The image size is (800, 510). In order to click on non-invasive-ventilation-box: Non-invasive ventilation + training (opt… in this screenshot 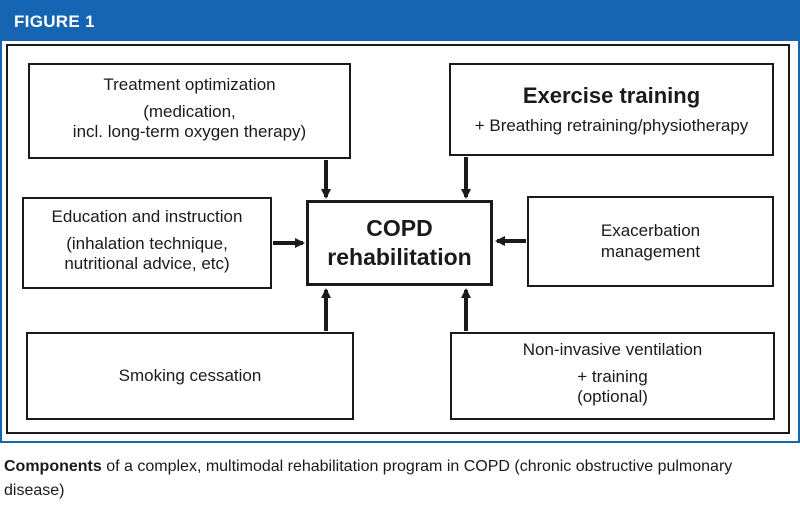, I will do `click(612, 376)`.